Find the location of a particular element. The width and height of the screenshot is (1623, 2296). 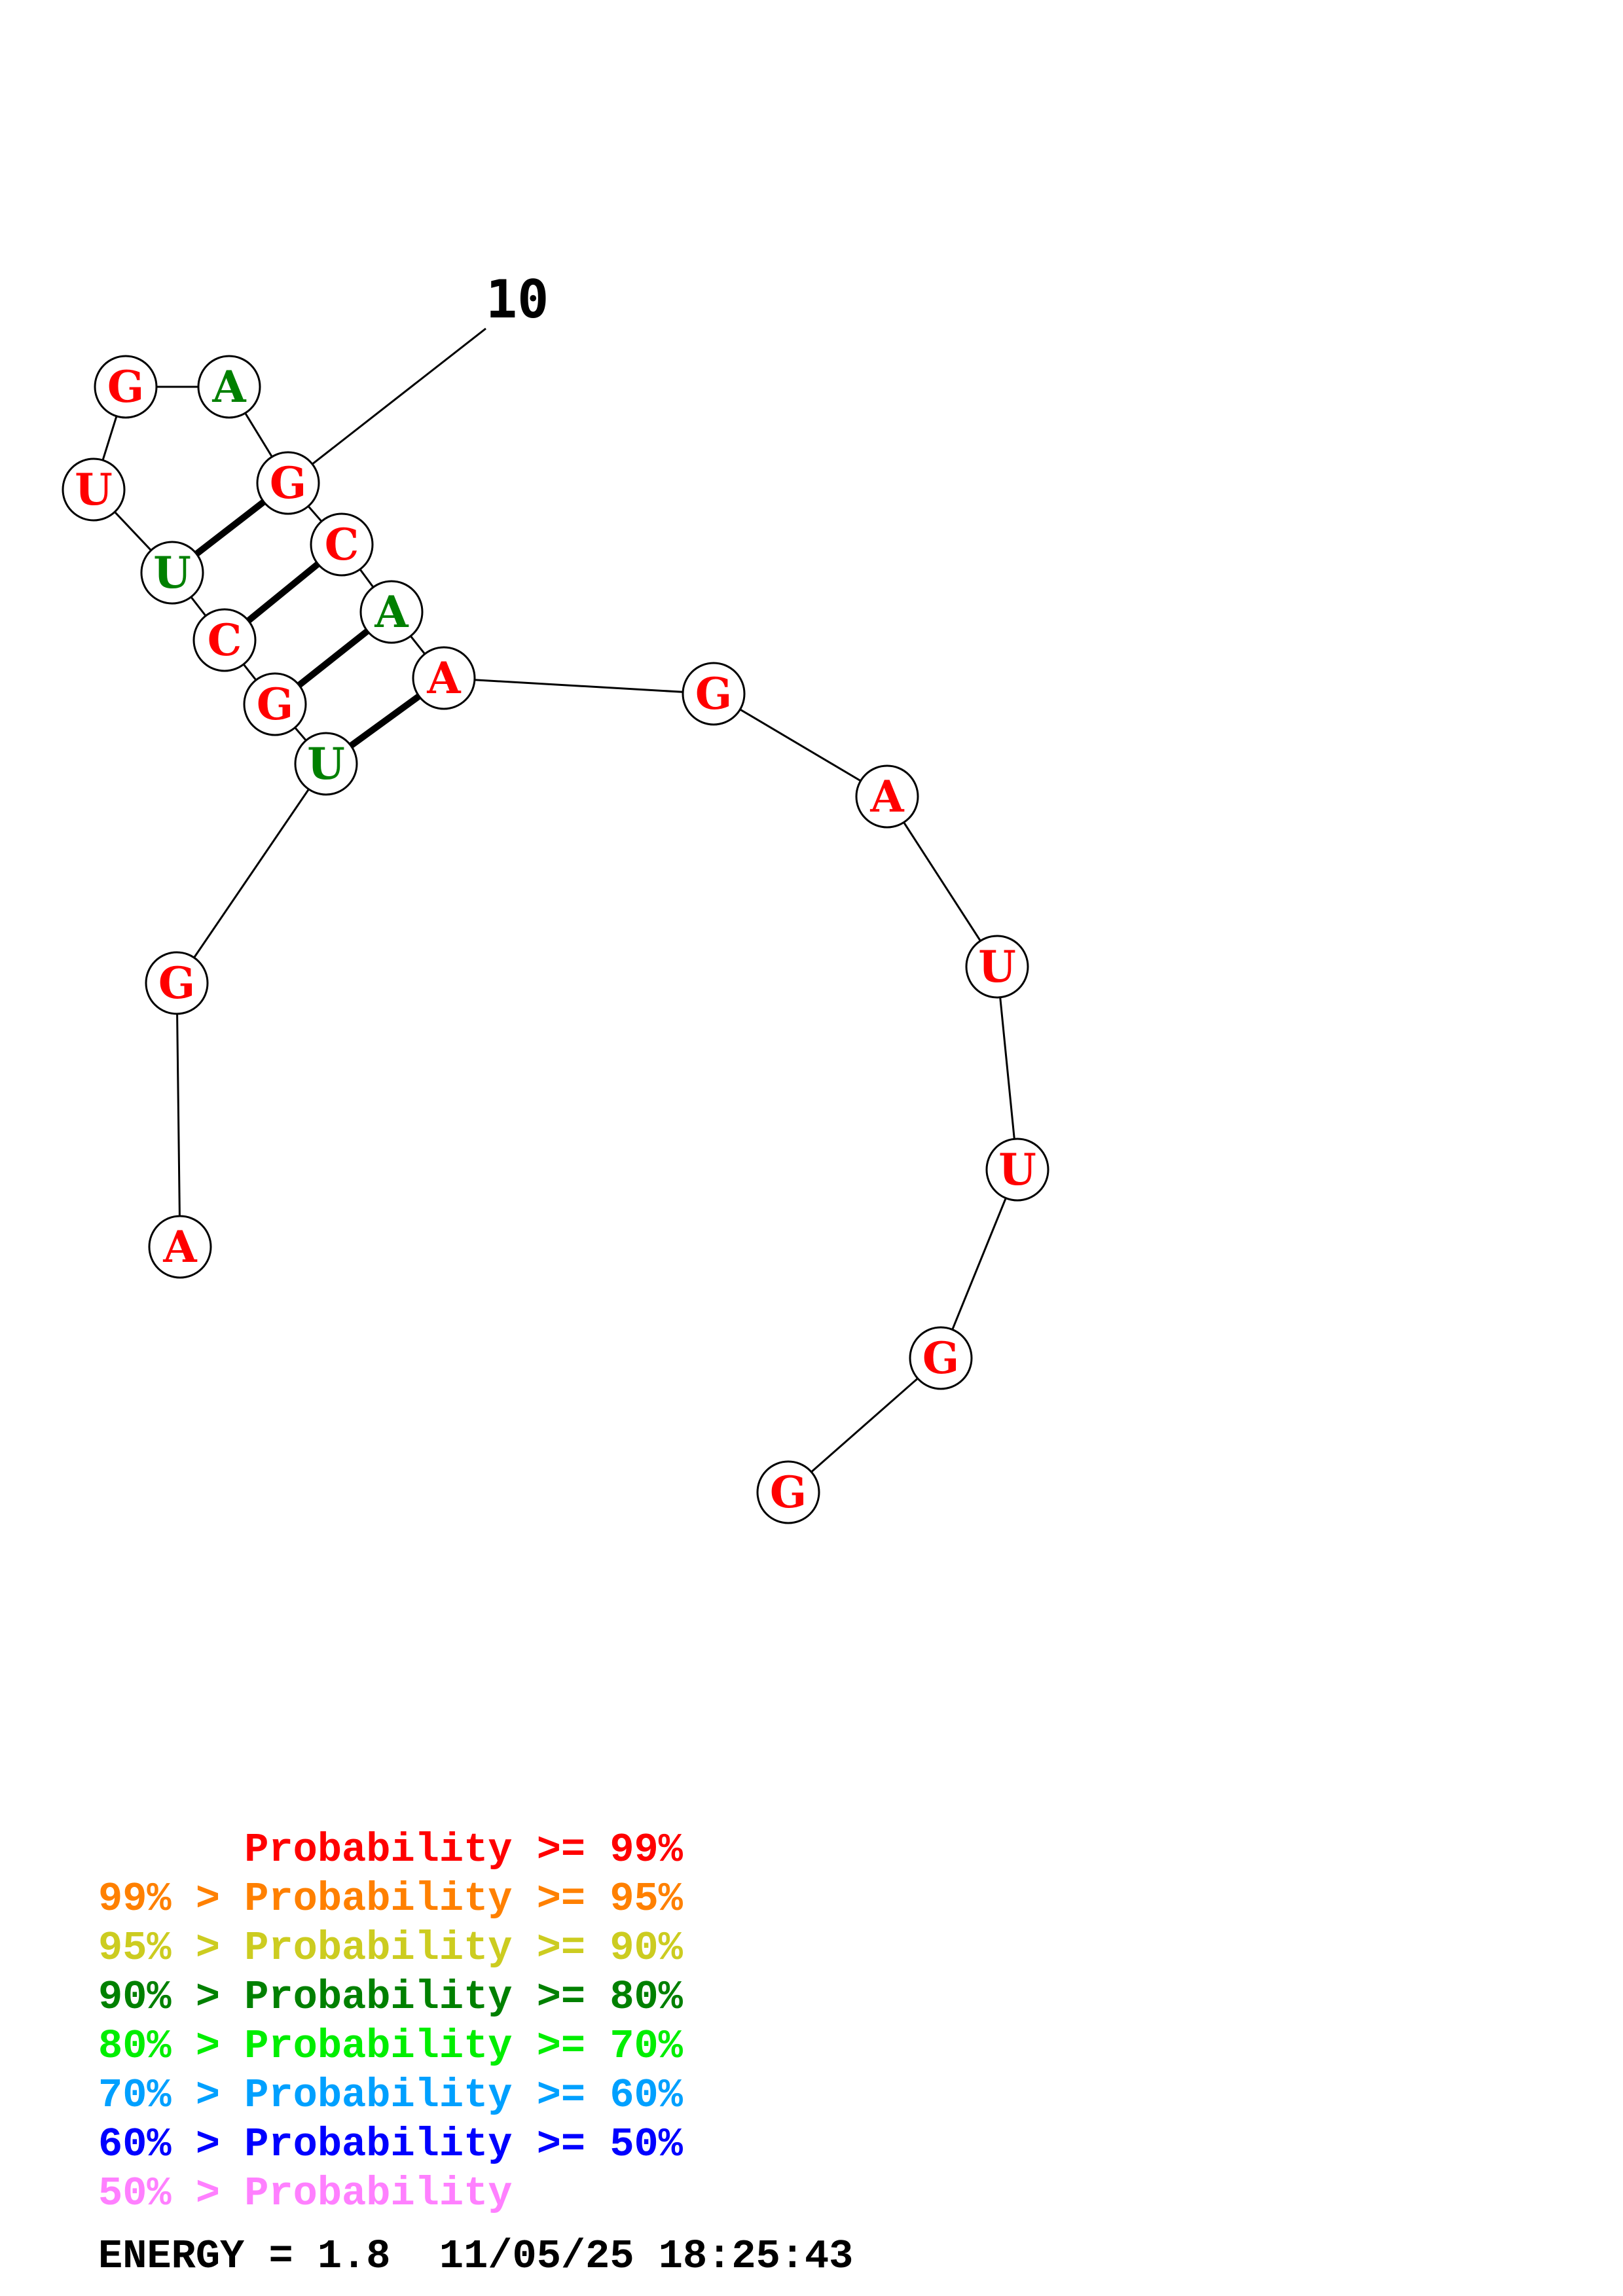

nucleotide-10: G is located at coordinates (288, 483).